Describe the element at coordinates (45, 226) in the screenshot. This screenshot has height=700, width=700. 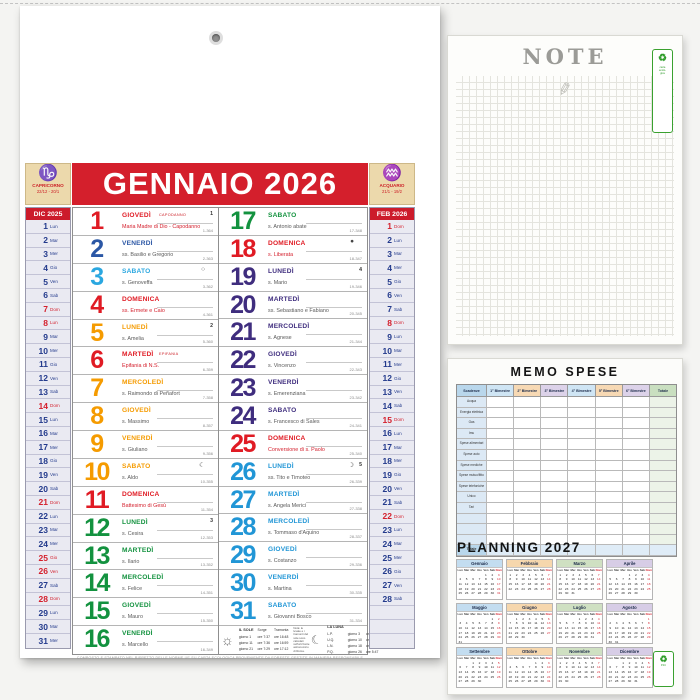
I see `day-number: 1` at that location.